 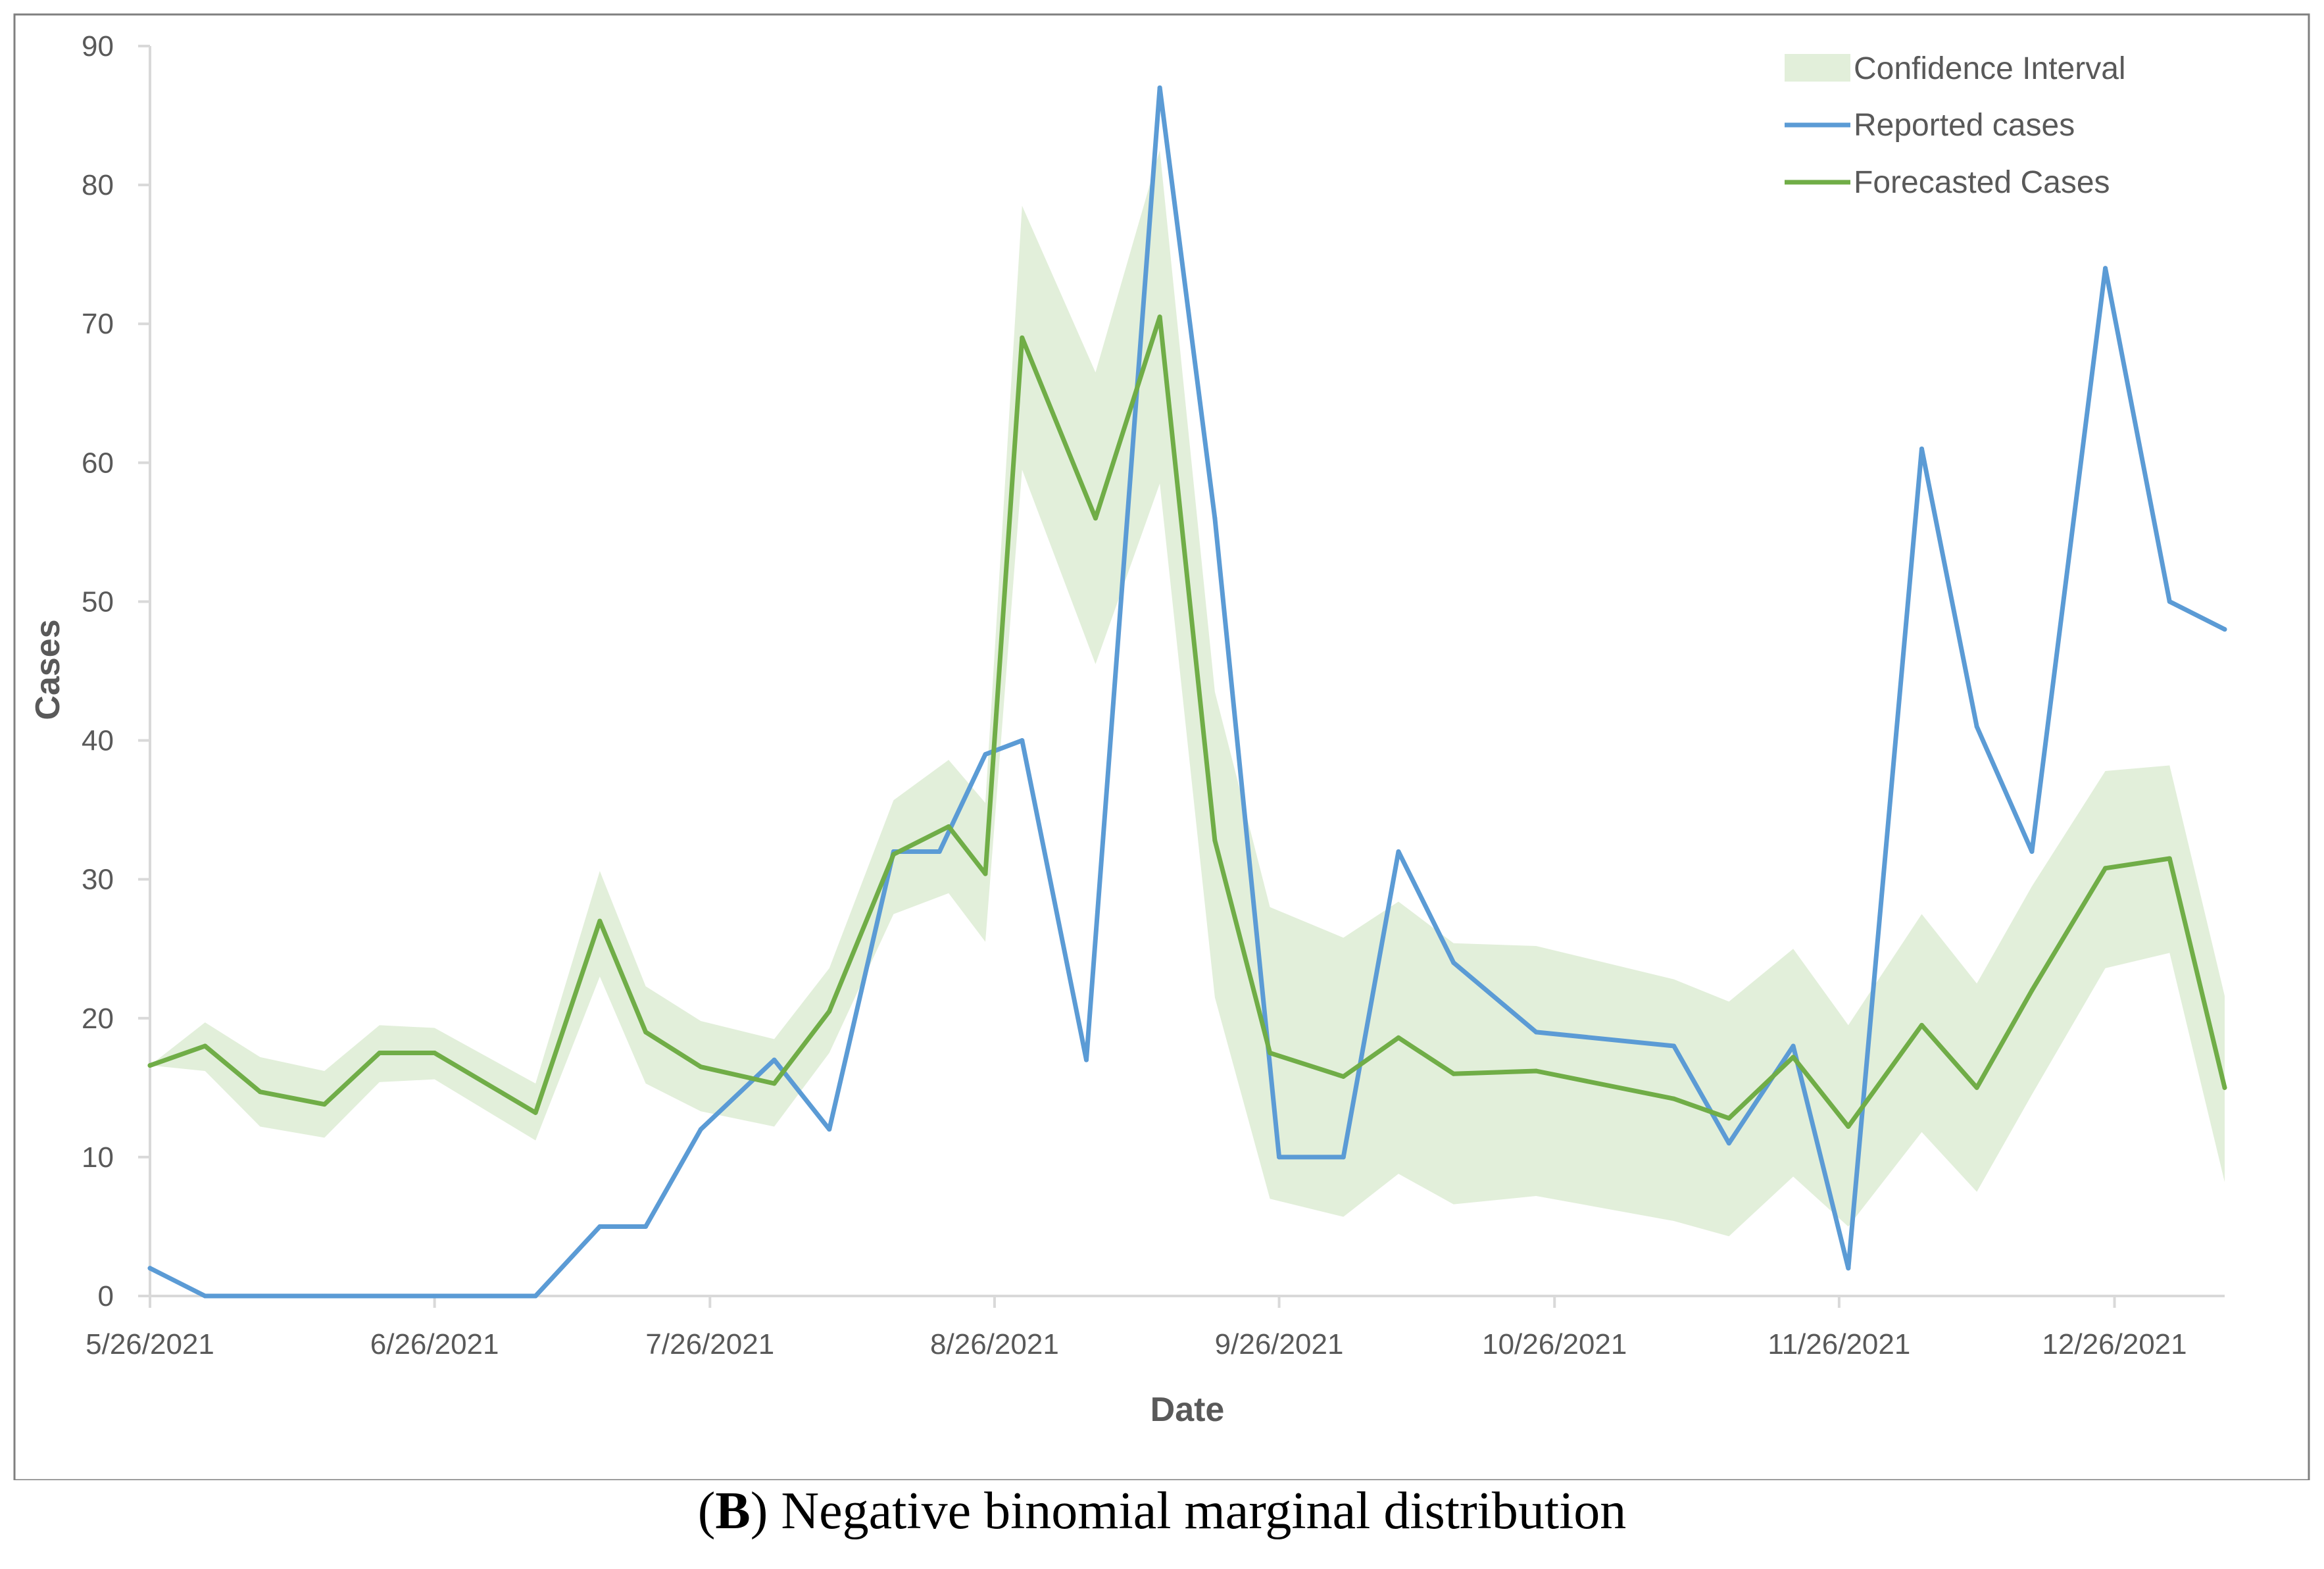 What do you see at coordinates (759, 1511) in the screenshot?
I see `caption-close-paren: )` at bounding box center [759, 1511].